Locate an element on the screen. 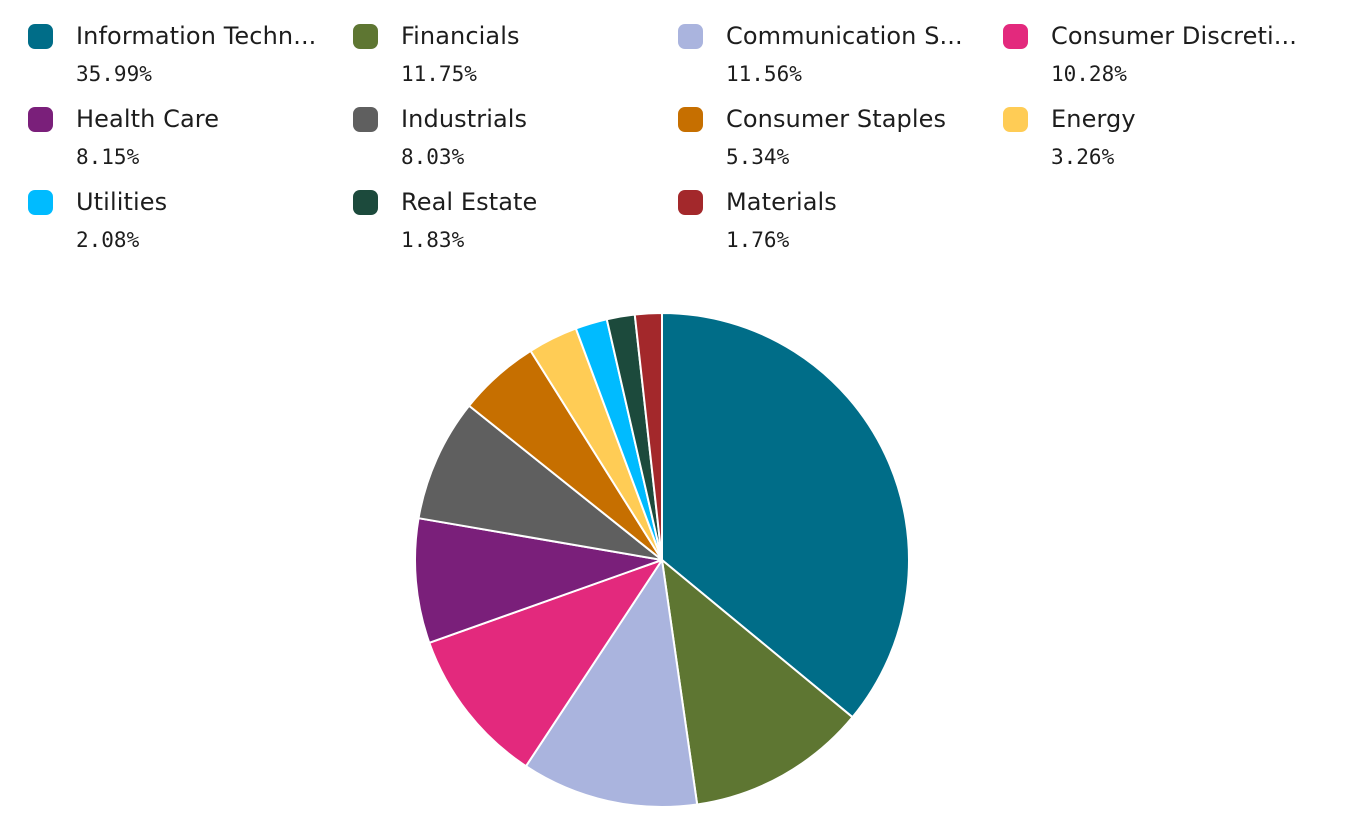 The width and height of the screenshot is (1349, 831). legend-label: Utilities is located at coordinates (122, 202).